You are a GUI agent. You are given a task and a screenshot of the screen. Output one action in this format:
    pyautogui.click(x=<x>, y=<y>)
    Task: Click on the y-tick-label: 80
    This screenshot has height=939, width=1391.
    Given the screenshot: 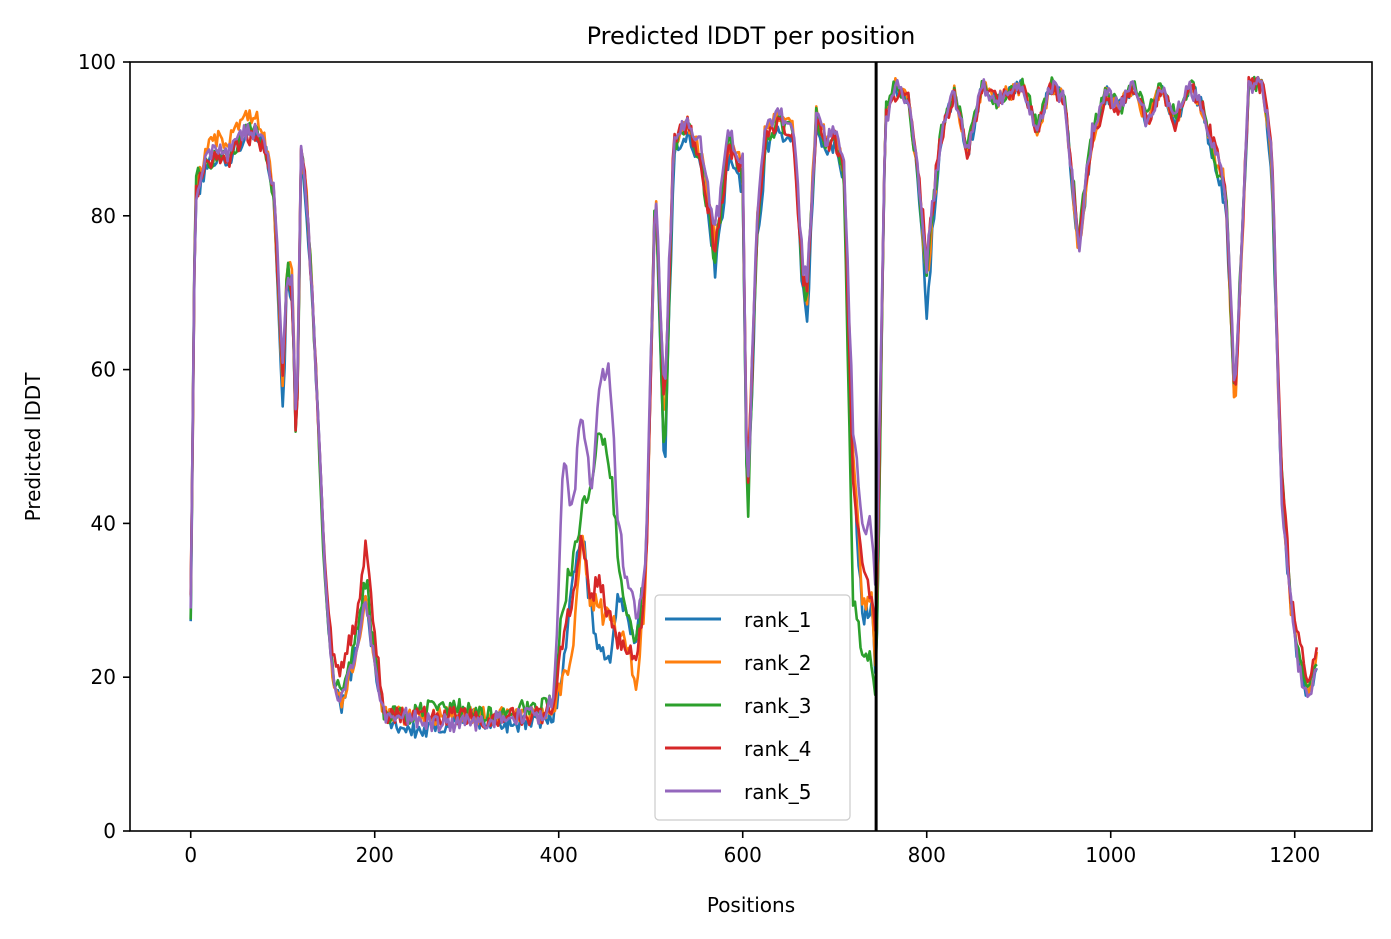 What is the action you would take?
    pyautogui.click(x=103, y=216)
    